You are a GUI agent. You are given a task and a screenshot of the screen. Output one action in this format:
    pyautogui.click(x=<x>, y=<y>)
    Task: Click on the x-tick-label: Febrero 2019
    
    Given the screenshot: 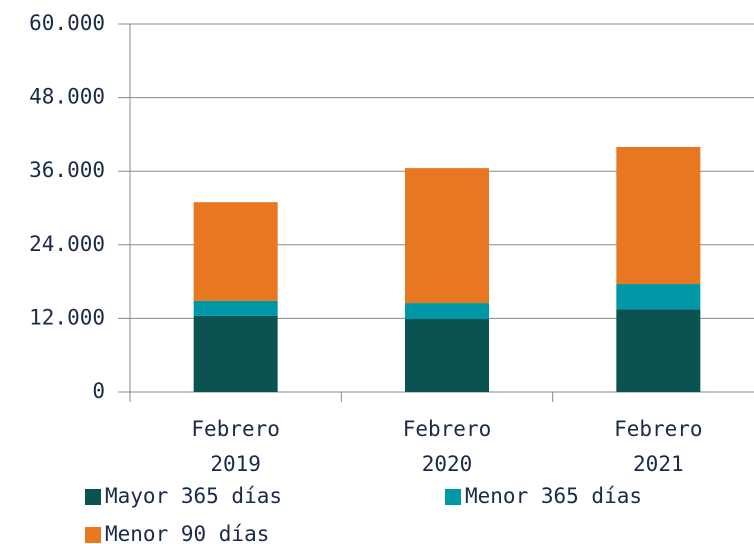 What is the action you would take?
    pyautogui.click(x=235, y=446)
    